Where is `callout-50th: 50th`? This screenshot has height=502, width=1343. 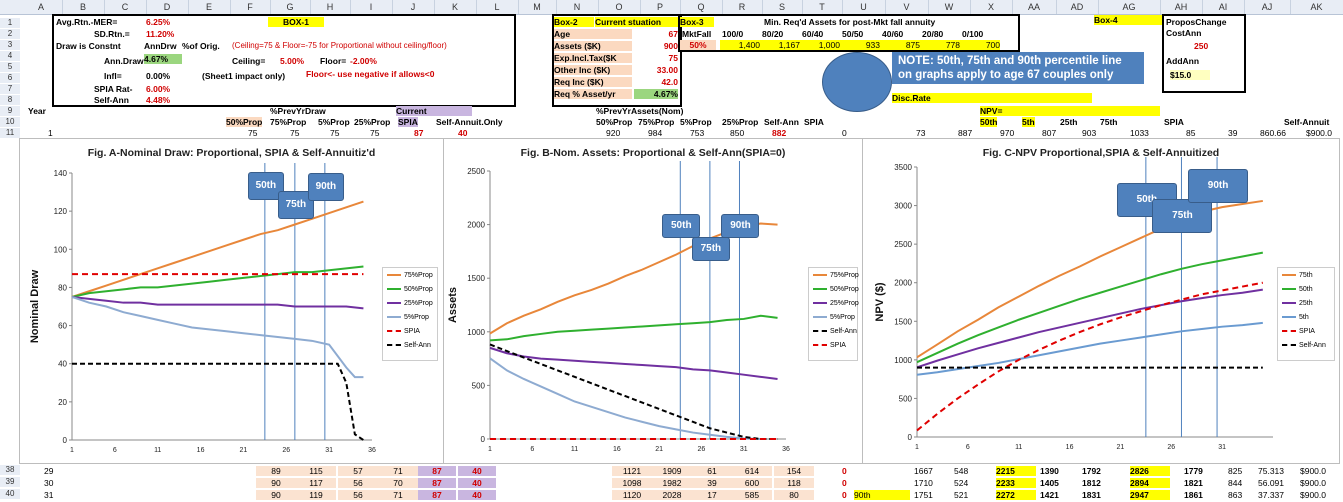
callout-50th: 50th is located at coordinates (681, 226).